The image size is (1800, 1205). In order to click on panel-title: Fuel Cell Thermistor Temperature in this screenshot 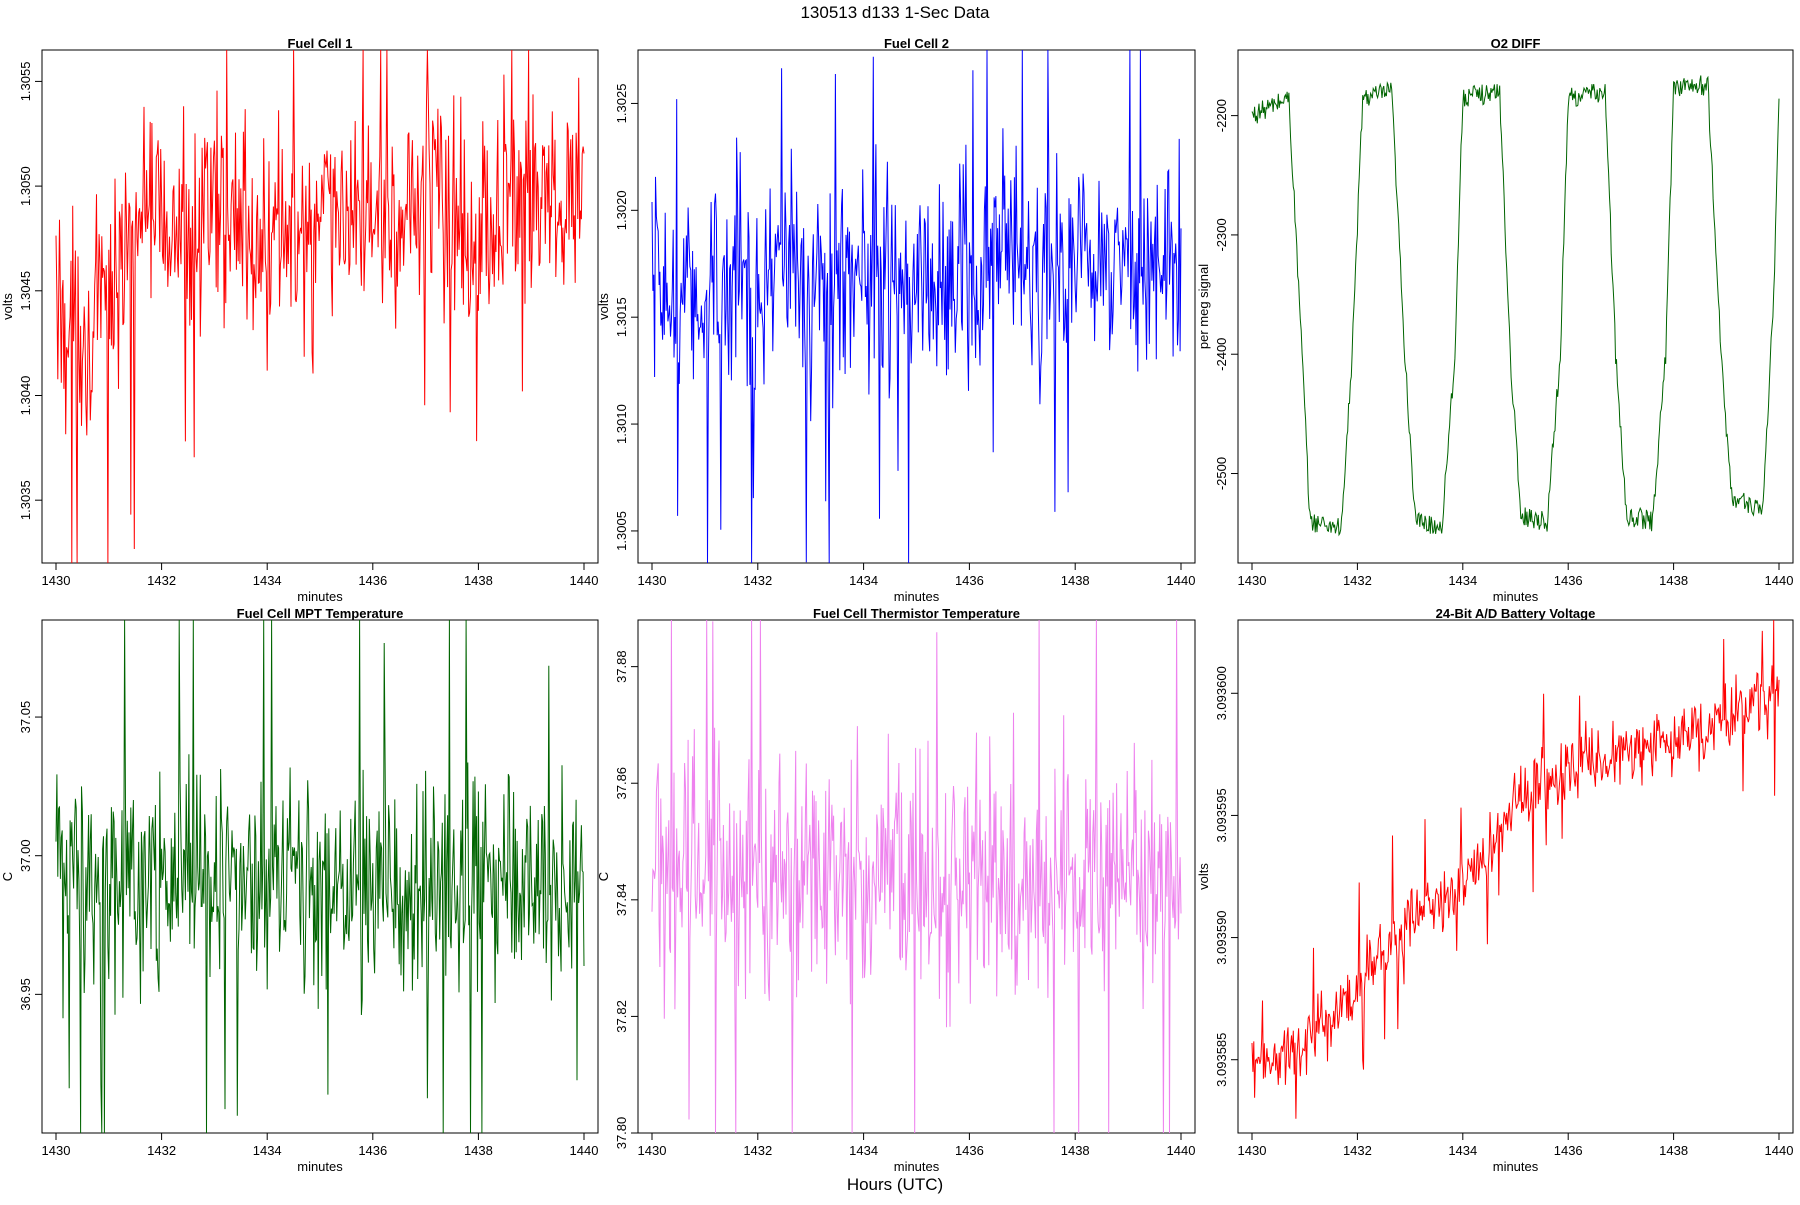, I will do `click(916, 613)`.